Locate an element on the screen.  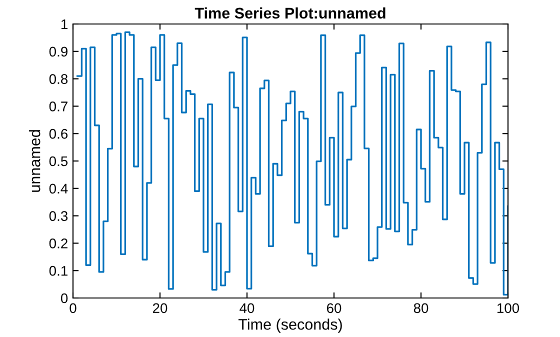
y-tick-label: 0.7 is located at coordinates (58, 107).